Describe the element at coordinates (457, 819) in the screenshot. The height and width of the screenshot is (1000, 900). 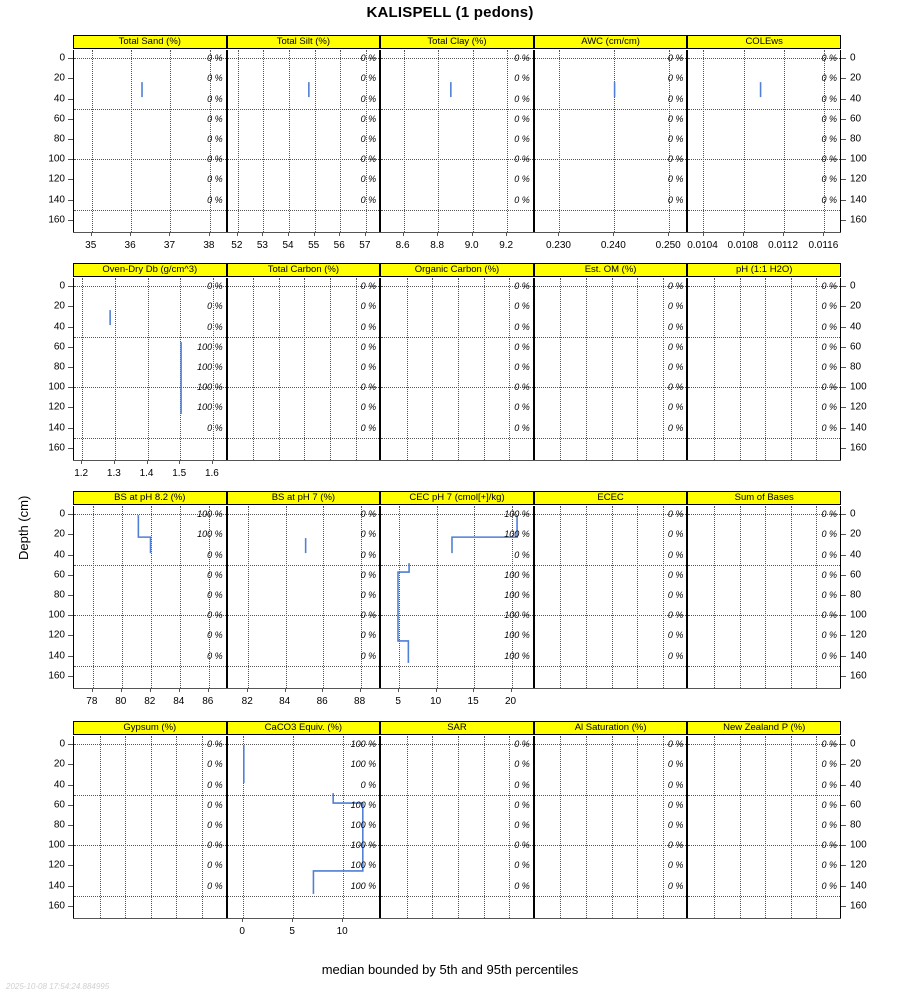
I see `panel-sar: SAR 0 % 0 % 0 % 0 % 0 % 0 % 0 % 0 %` at that location.